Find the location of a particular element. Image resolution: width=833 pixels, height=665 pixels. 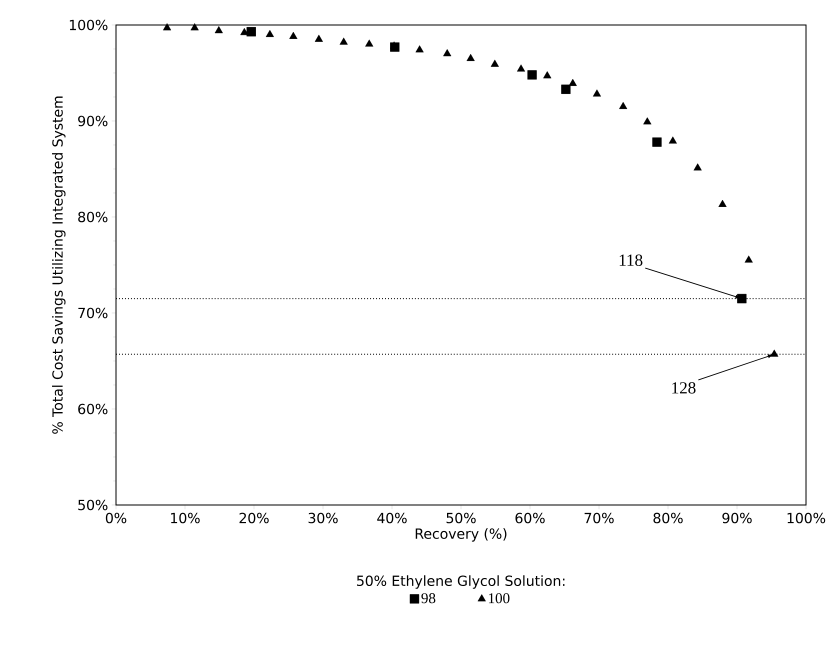

y-tick-label: 70% is located at coordinates (93, 313).